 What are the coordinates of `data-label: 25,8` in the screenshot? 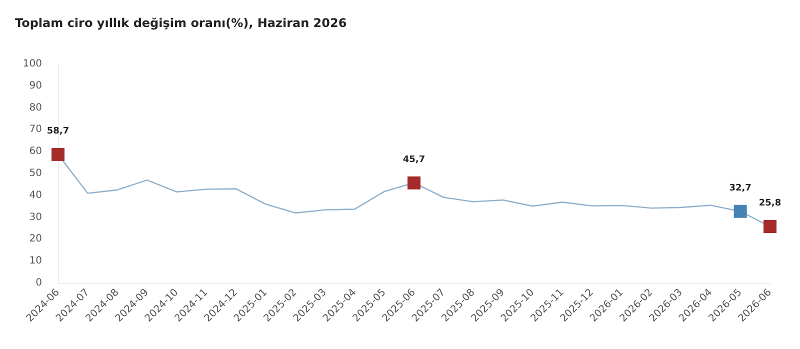 It's located at (770, 203).